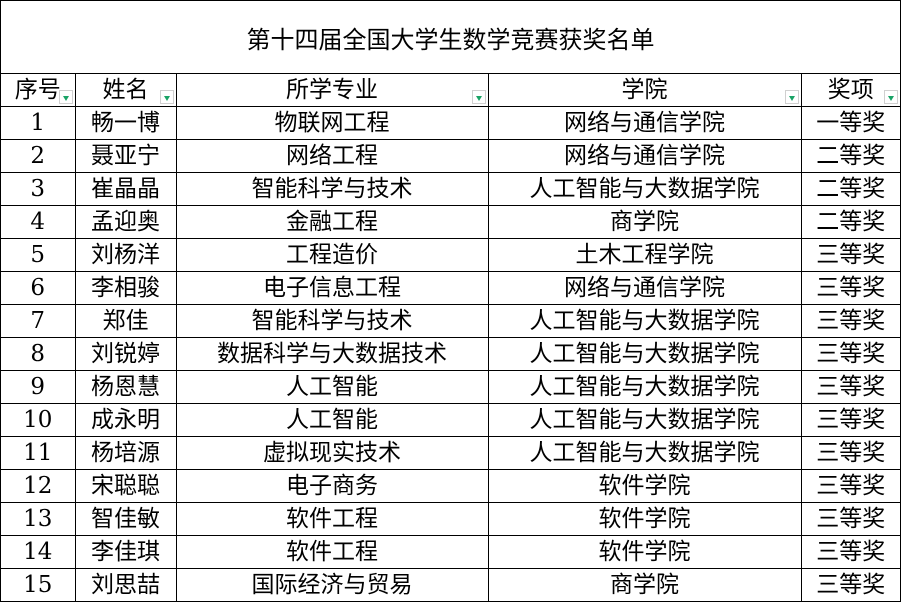  I want to click on cell-index: 9, so click(38, 387).